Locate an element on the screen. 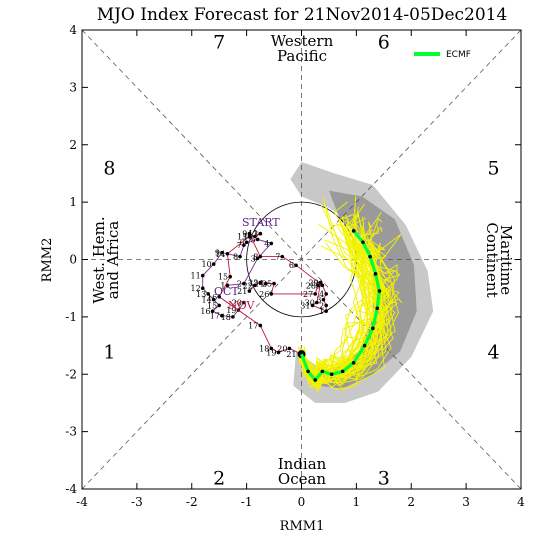 This screenshot has height=547, width=547. nov-track-point-label: 31 is located at coordinates (305, 305).